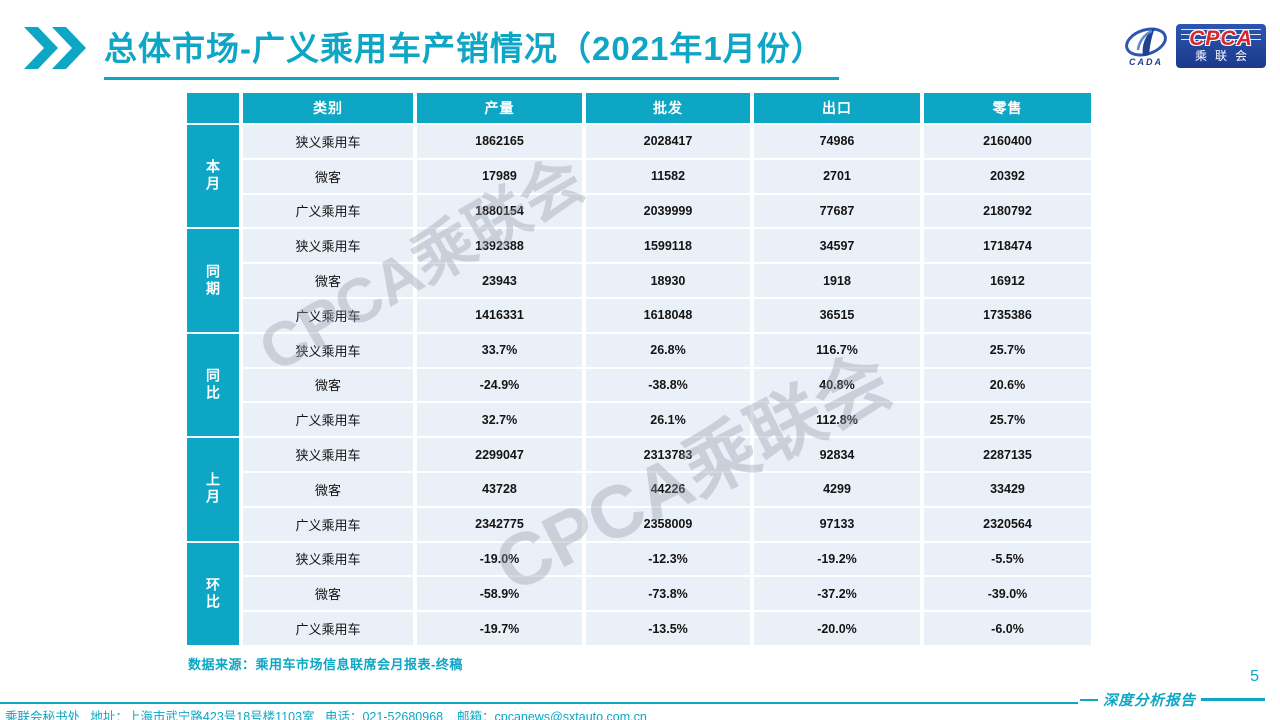 The width and height of the screenshot is (1280, 720). Describe the element at coordinates (1224, 55) in the screenshot. I see `cpca-chinese-name: 乘联会` at that location.